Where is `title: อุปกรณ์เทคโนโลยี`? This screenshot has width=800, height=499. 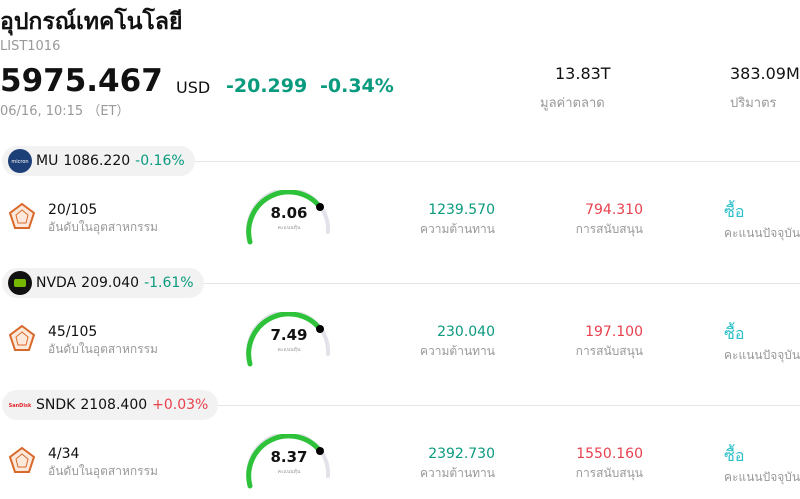
title: อุปกรณ์เทคโนโลยี is located at coordinates (91, 22).